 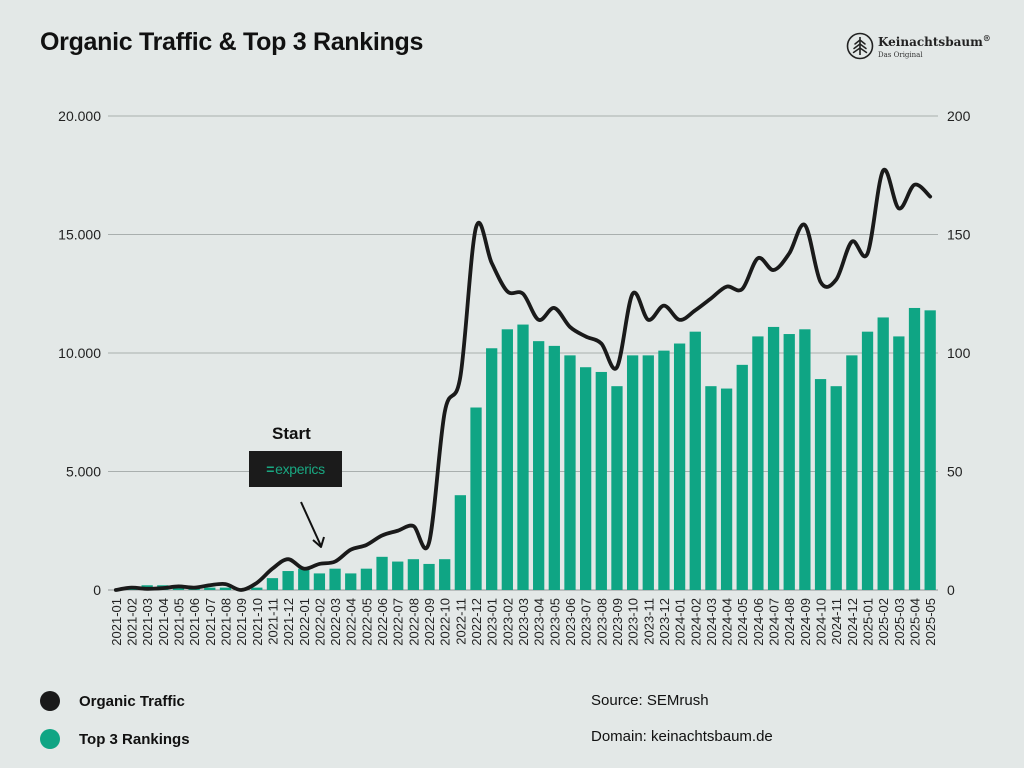 What do you see at coordinates (398, 622) in the screenshot?
I see `x-tick-label: 2022-07` at bounding box center [398, 622].